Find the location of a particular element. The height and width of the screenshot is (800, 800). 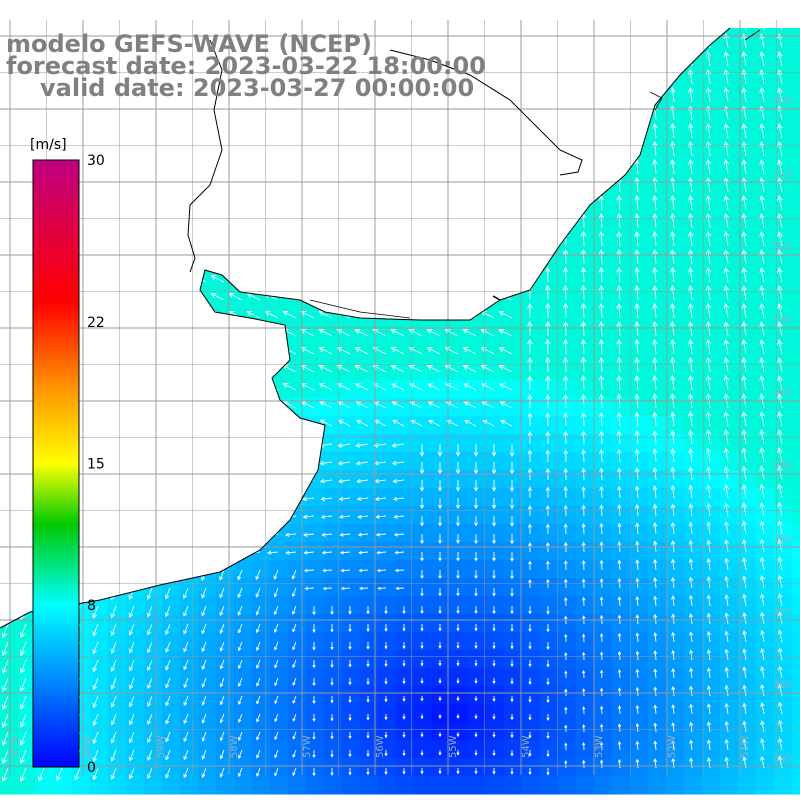

longitude-label: 51W is located at coordinates (745, 746).